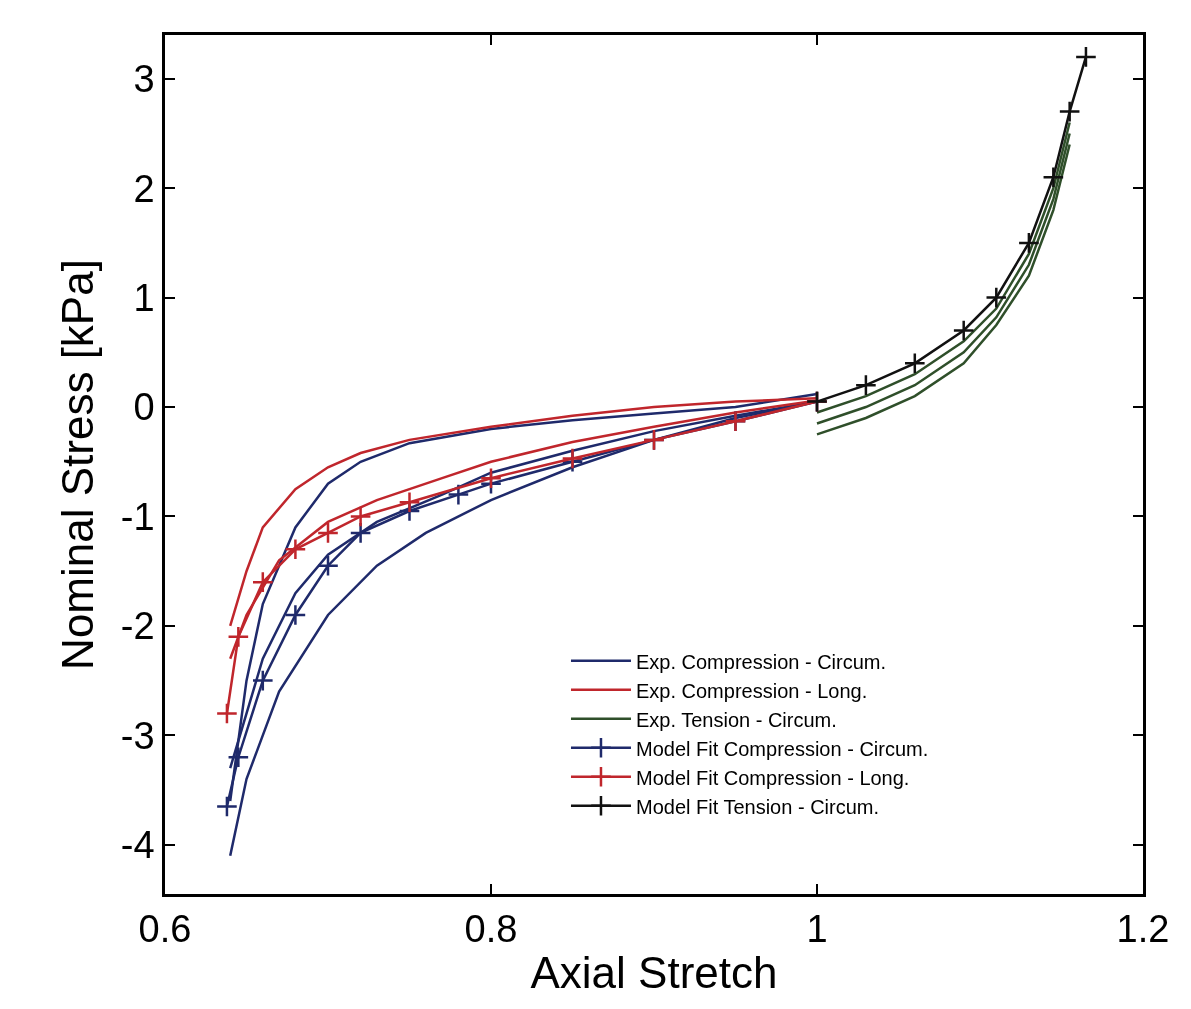 The image size is (1191, 1009). I want to click on y-tick-label: 2, so click(144, 188).